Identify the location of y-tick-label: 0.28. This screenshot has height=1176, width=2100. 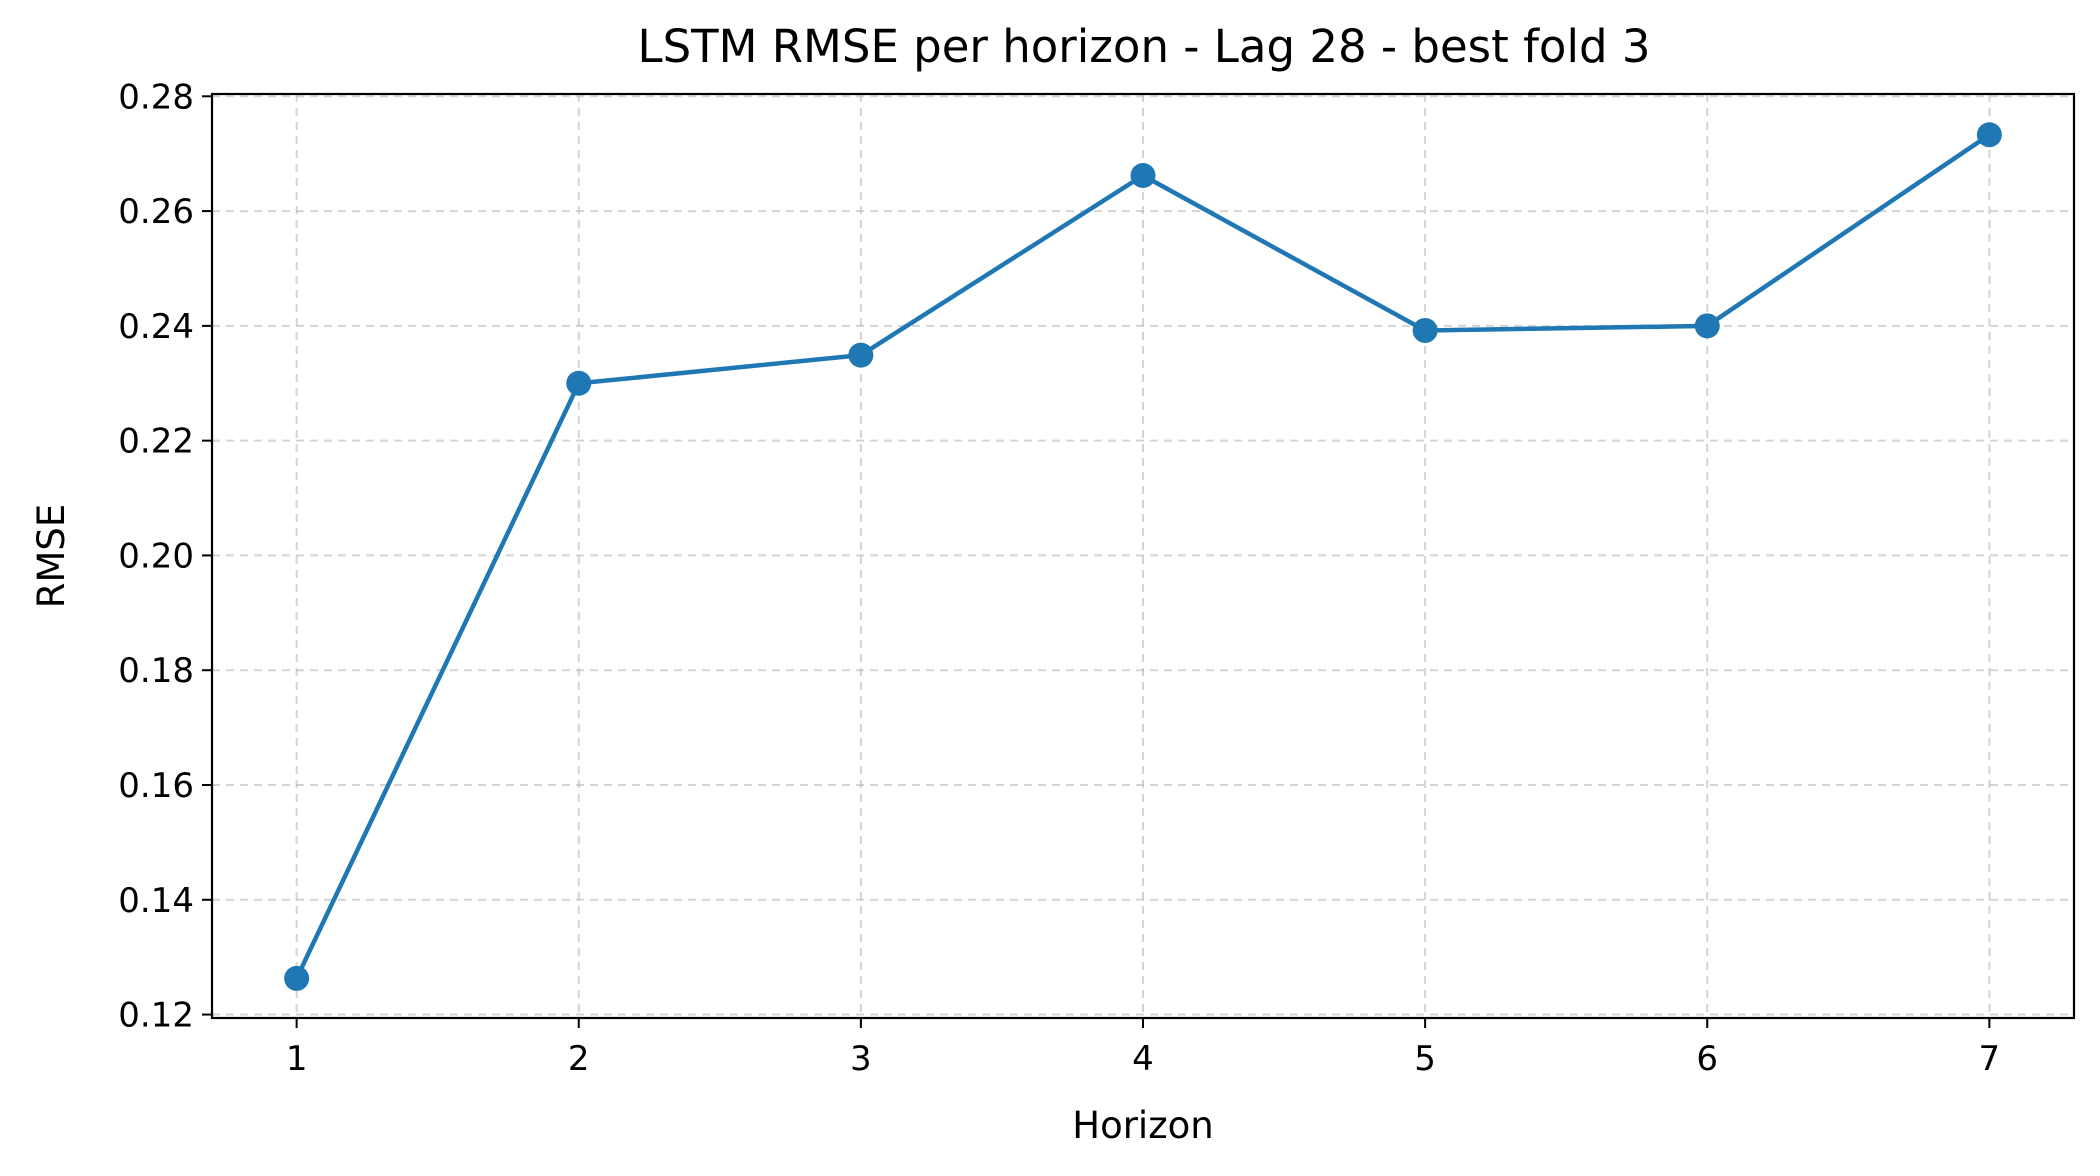
(156, 97).